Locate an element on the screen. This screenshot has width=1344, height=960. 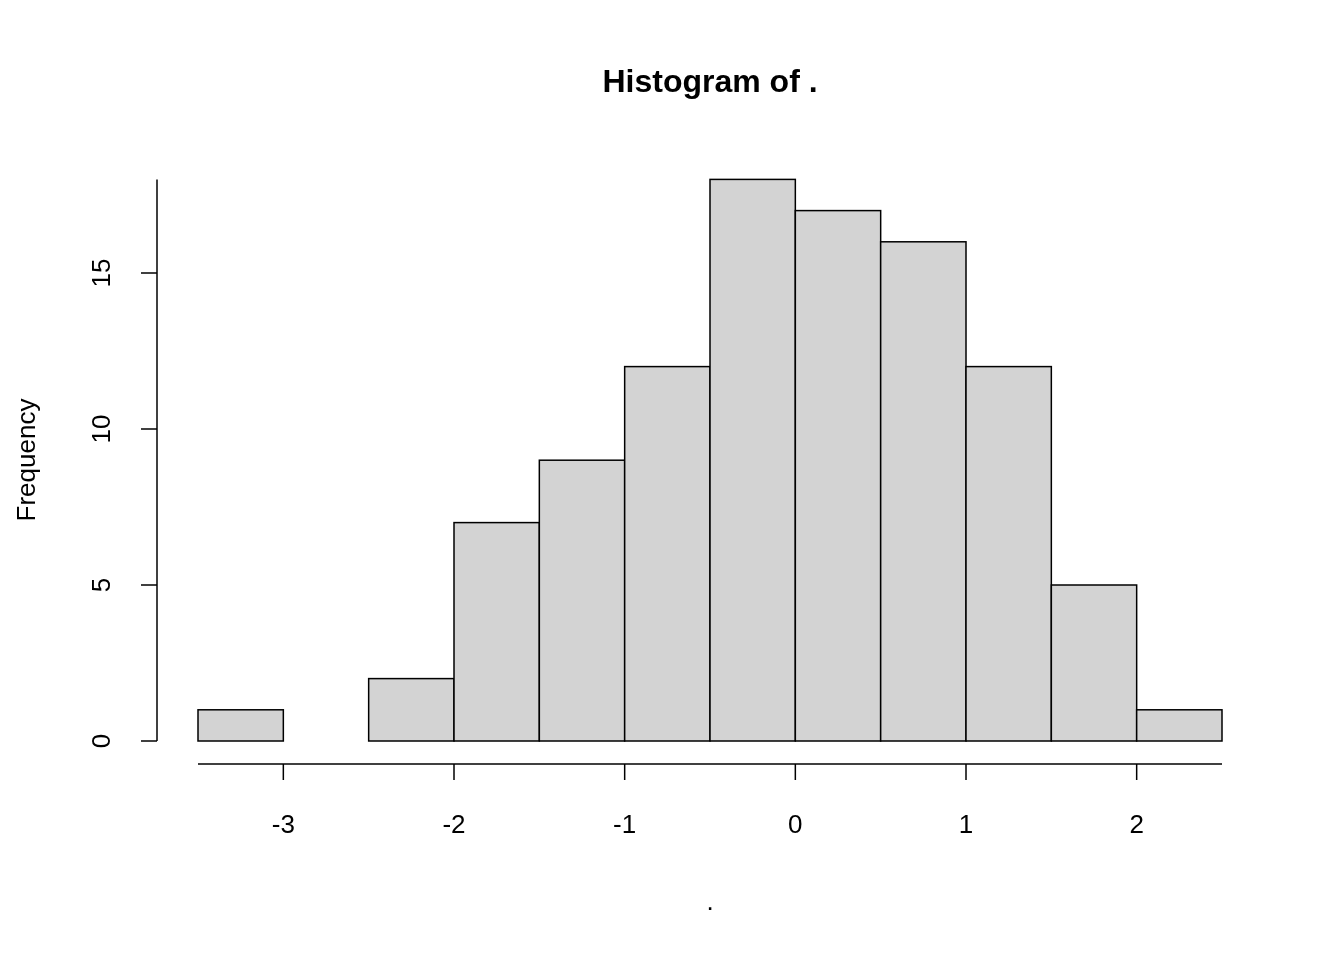
x-tick-label: 1 is located at coordinates (966, 824).